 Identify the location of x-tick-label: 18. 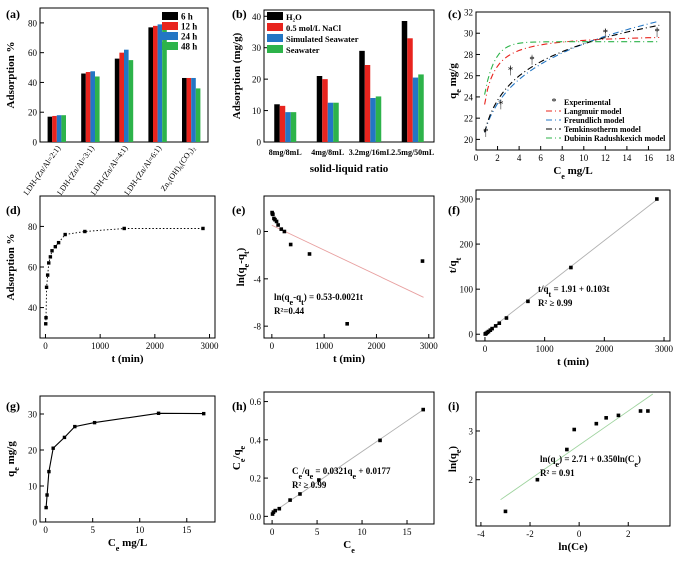
(671, 158).